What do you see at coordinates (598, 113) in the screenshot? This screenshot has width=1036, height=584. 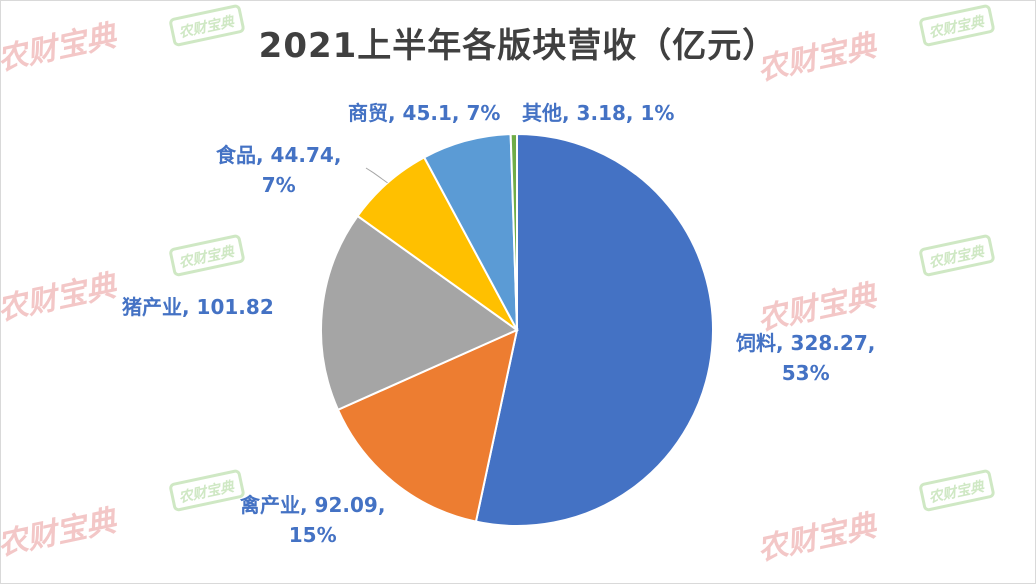 I see `data-label-other: 其他, 3.18, 1%` at bounding box center [598, 113].